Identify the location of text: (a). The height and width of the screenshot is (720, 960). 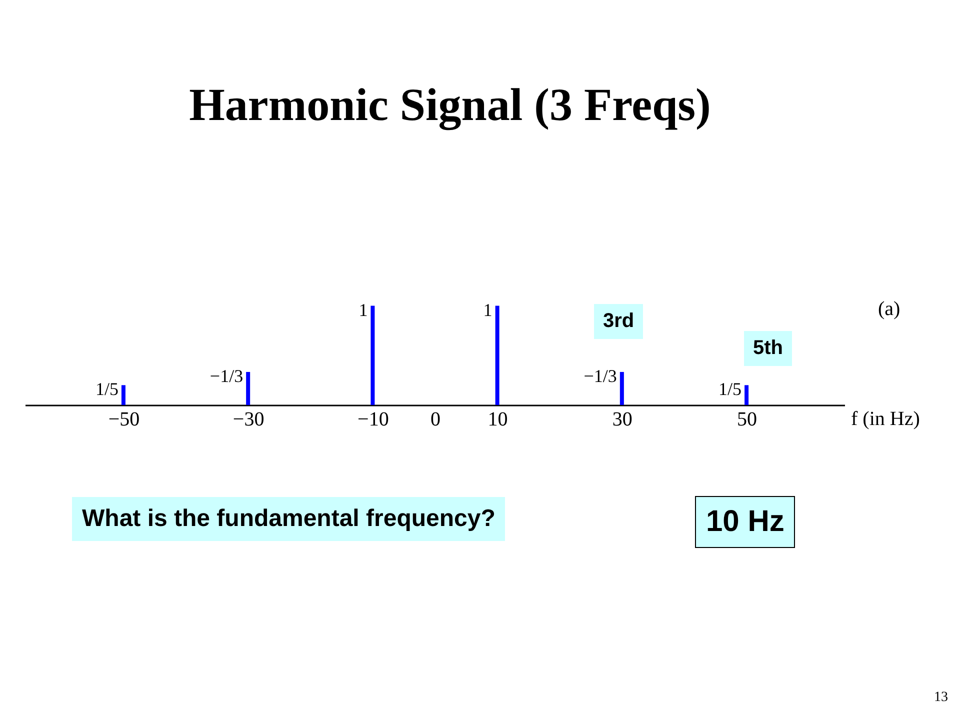
(889, 309).